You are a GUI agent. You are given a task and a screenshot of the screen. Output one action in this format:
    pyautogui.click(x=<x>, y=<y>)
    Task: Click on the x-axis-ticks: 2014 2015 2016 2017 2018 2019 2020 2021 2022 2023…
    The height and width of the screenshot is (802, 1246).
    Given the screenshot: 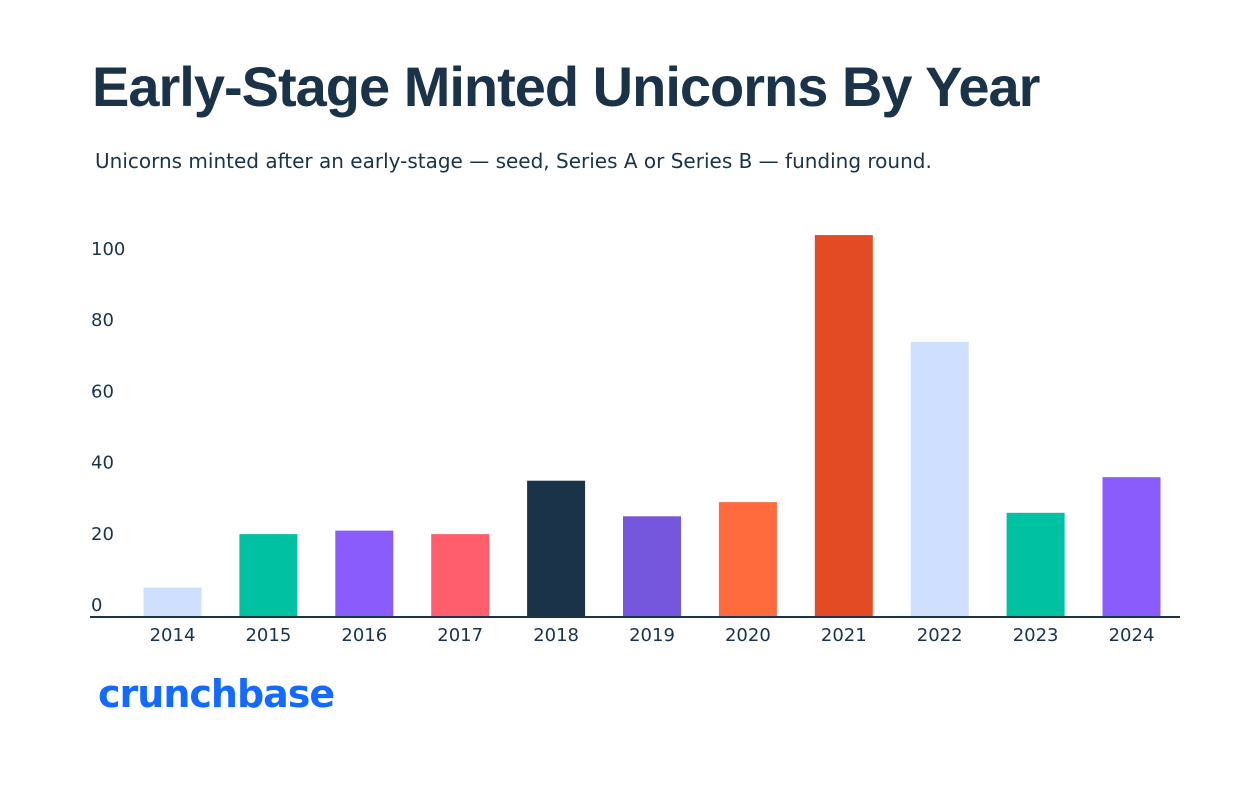 What is the action you would take?
    pyautogui.click(x=652, y=635)
    